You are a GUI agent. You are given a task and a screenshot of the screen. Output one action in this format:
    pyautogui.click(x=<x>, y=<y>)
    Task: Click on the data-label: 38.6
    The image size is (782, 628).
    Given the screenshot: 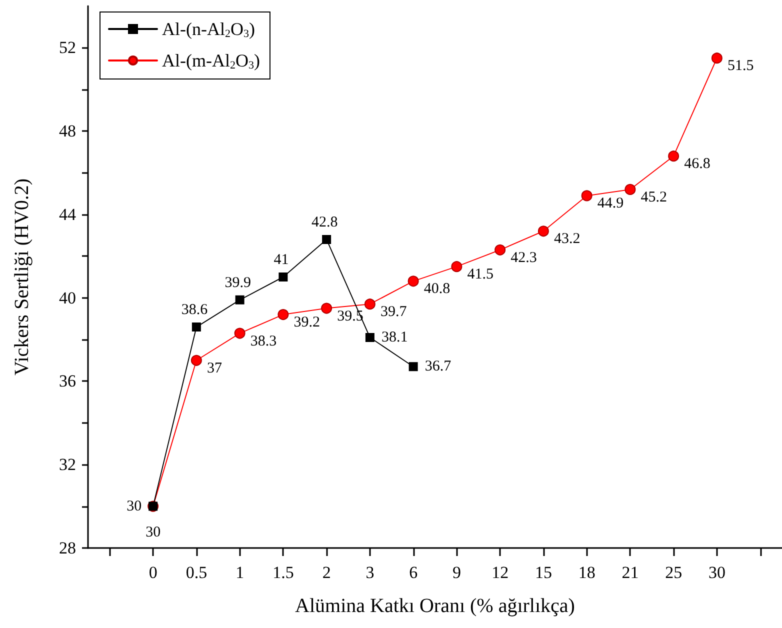 What is the action you would take?
    pyautogui.click(x=194, y=310)
    